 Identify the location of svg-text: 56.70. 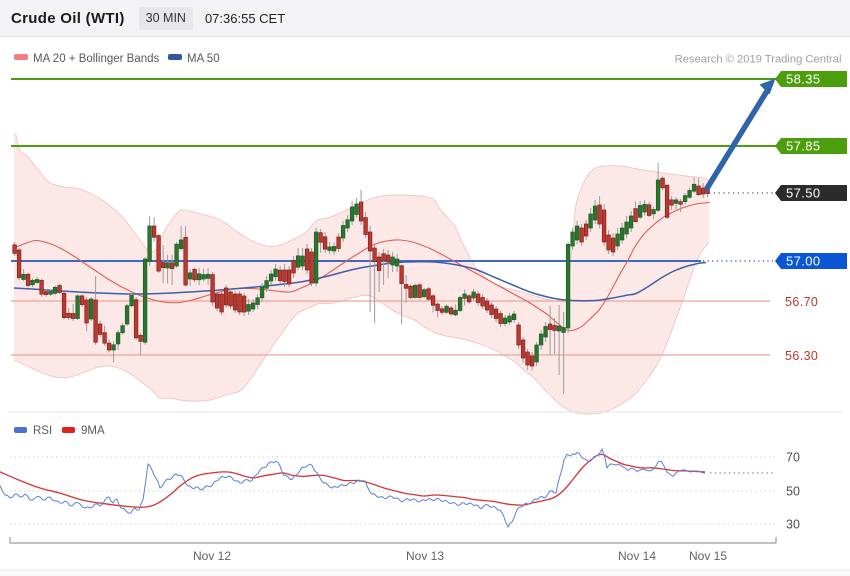
(801, 302).